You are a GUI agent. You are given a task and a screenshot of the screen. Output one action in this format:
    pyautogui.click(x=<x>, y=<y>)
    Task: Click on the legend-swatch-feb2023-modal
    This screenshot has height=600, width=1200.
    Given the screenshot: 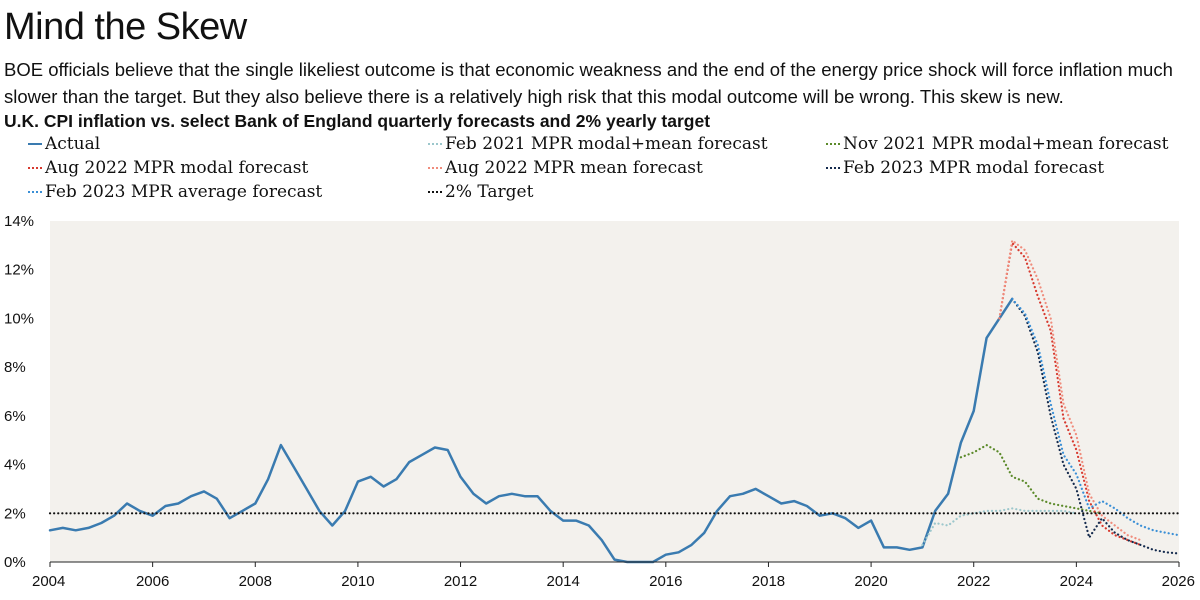 What is the action you would take?
    pyautogui.click(x=833, y=168)
    